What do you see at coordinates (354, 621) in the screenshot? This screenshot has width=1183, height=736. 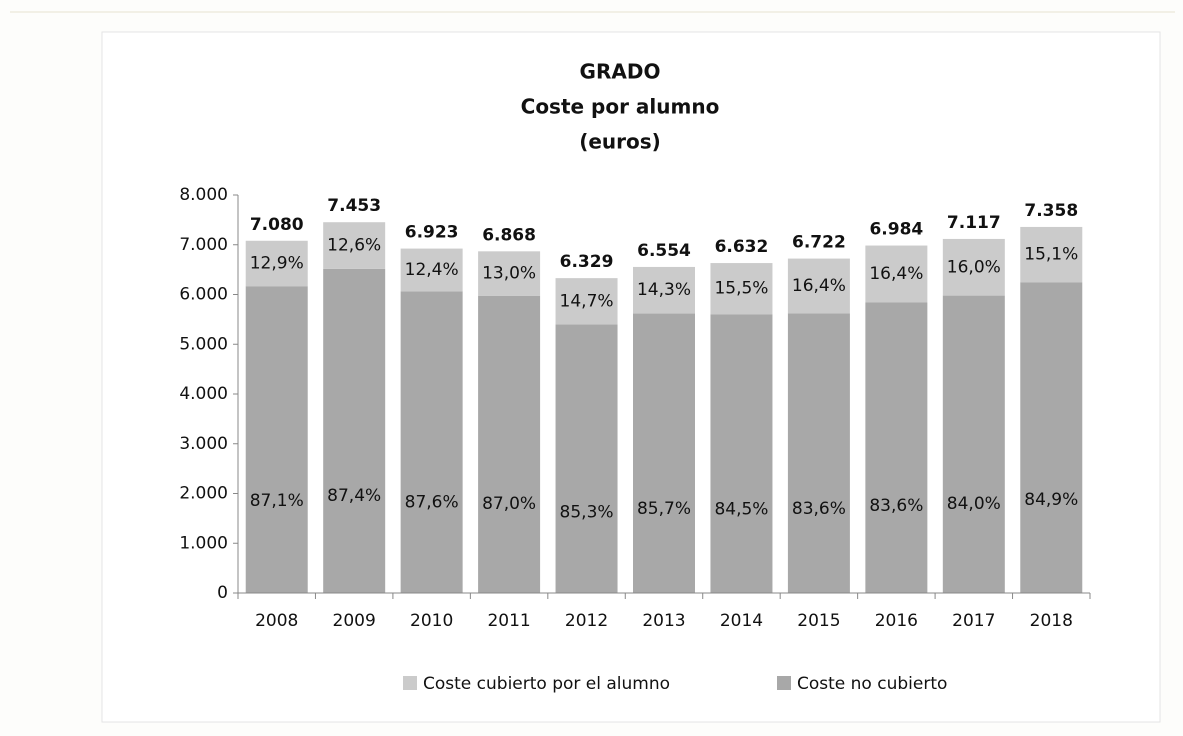 I see `x-tick-label: 2009` at bounding box center [354, 621].